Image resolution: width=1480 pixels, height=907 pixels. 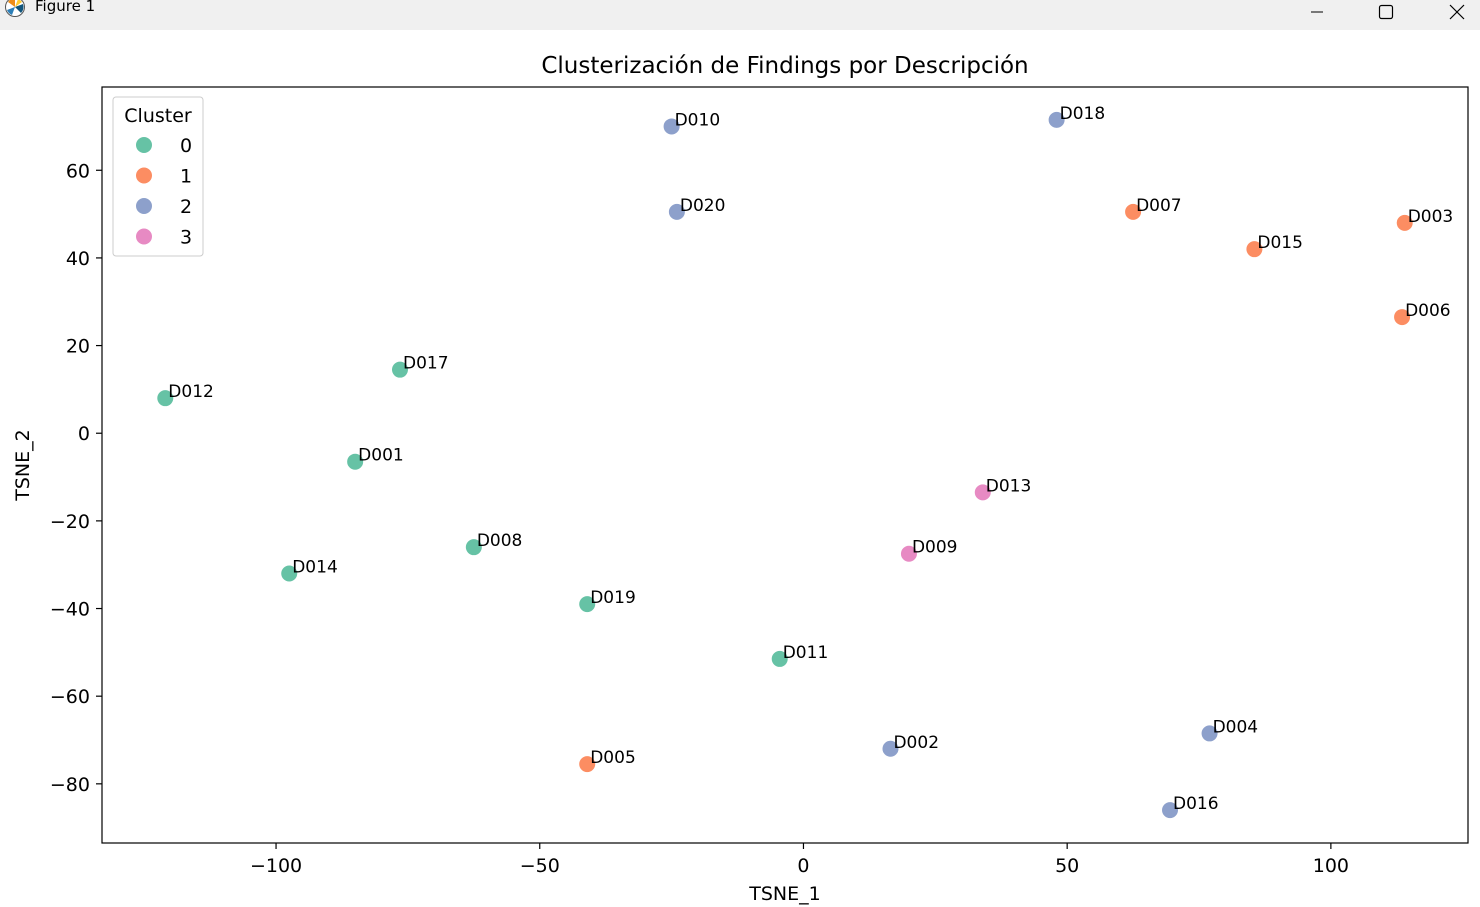 I want to click on y-tick-label: 60, so click(x=78, y=171).